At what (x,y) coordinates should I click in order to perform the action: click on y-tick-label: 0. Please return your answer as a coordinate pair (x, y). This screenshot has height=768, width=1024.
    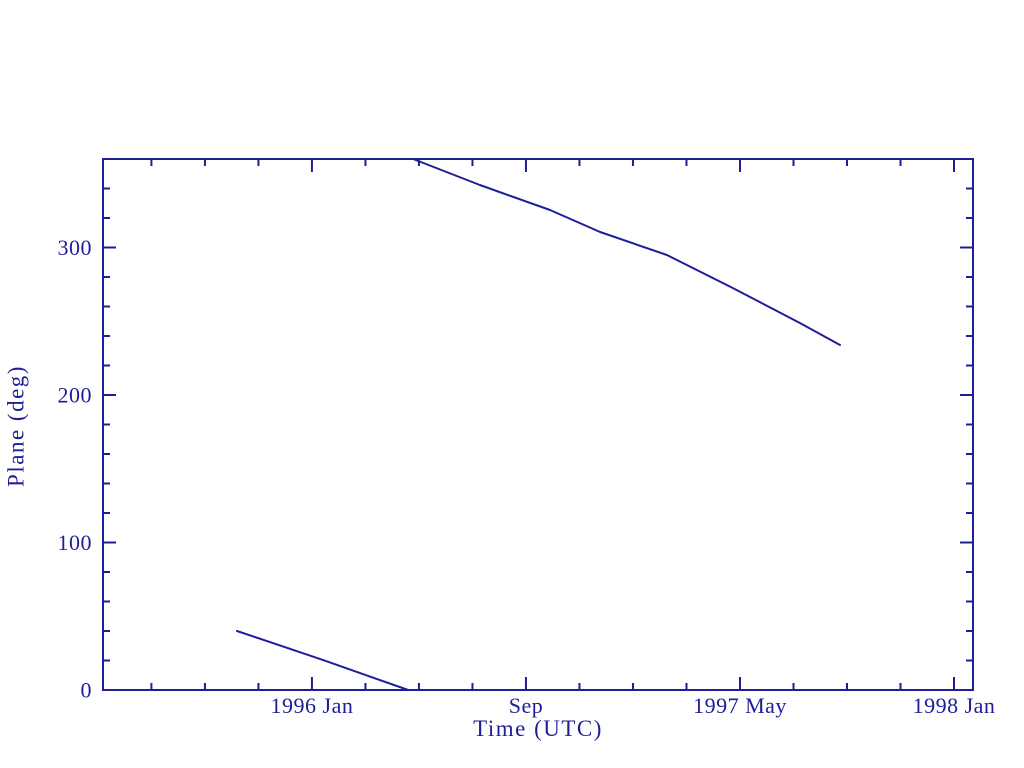
    Looking at the image, I should click on (87, 690).